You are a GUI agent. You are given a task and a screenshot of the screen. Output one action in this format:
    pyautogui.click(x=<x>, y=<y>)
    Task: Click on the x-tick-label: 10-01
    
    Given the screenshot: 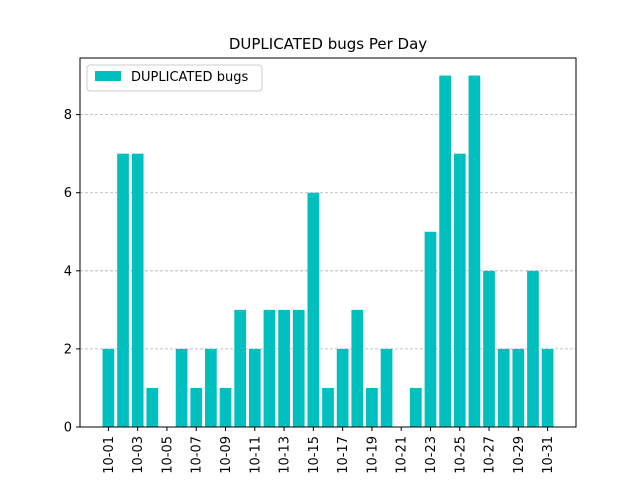 What is the action you would take?
    pyautogui.click(x=109, y=455)
    